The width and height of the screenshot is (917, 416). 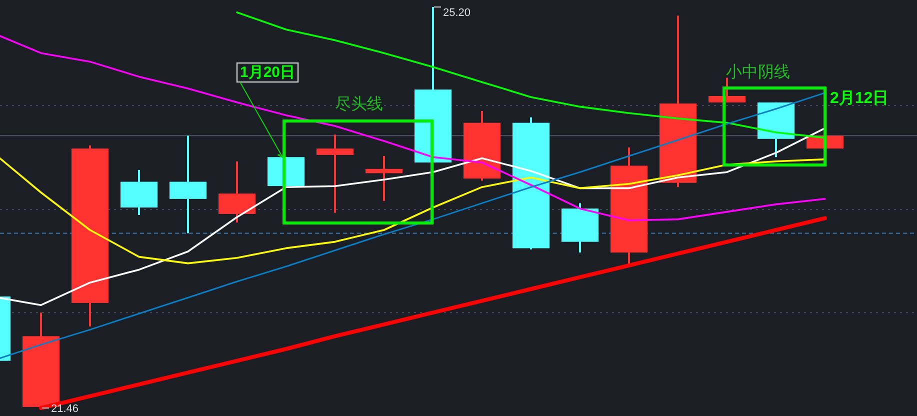 What do you see at coordinates (457, 13) in the screenshot?
I see `annotation: 25.20` at bounding box center [457, 13].